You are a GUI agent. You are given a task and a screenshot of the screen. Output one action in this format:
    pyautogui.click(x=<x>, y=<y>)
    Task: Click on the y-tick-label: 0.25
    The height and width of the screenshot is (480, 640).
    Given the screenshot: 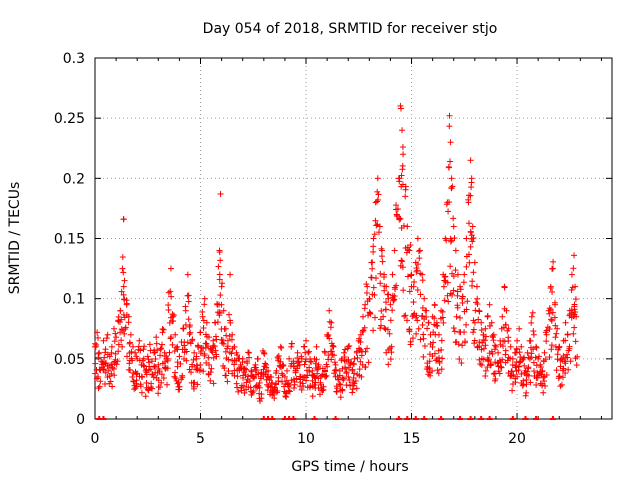 What is the action you would take?
    pyautogui.click(x=69, y=119)
    